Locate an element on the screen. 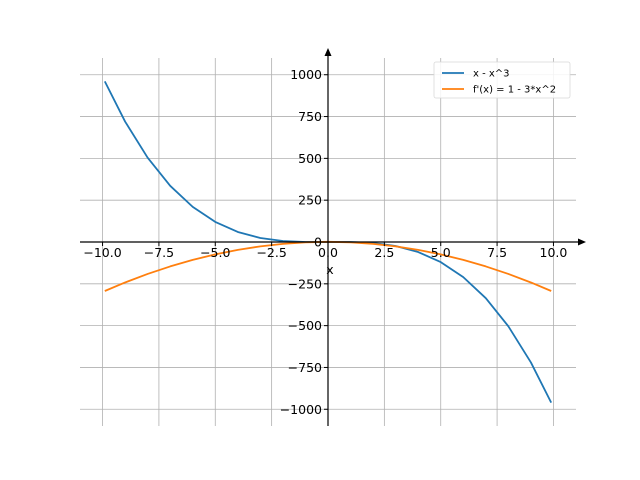  x-tick-label: 7.5 is located at coordinates (497, 252).